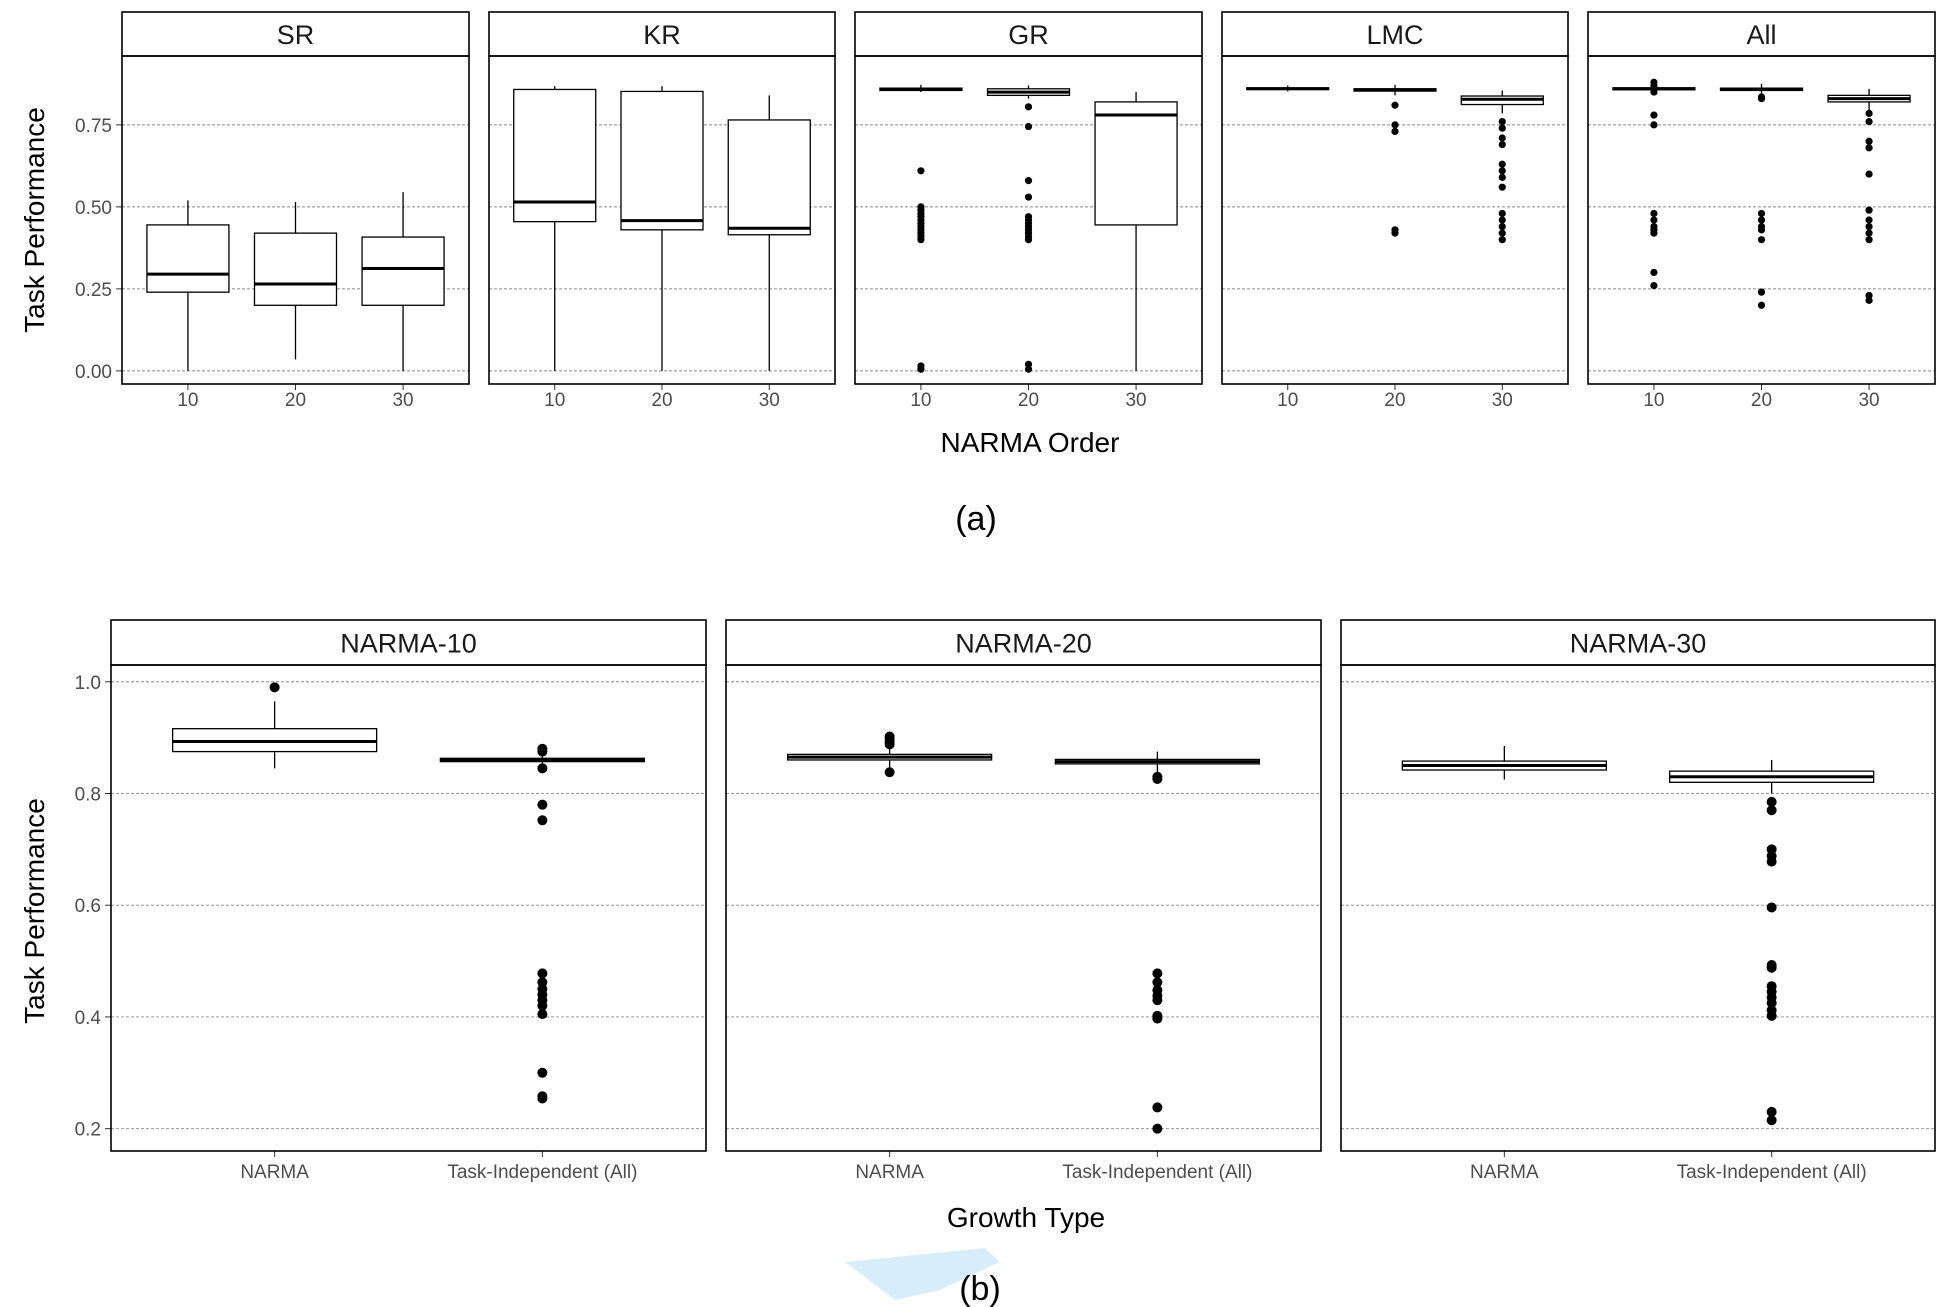 This screenshot has width=1947, height=1307. What do you see at coordinates (93, 208) in the screenshot?
I see `y-tick-label: 0.50` at bounding box center [93, 208].